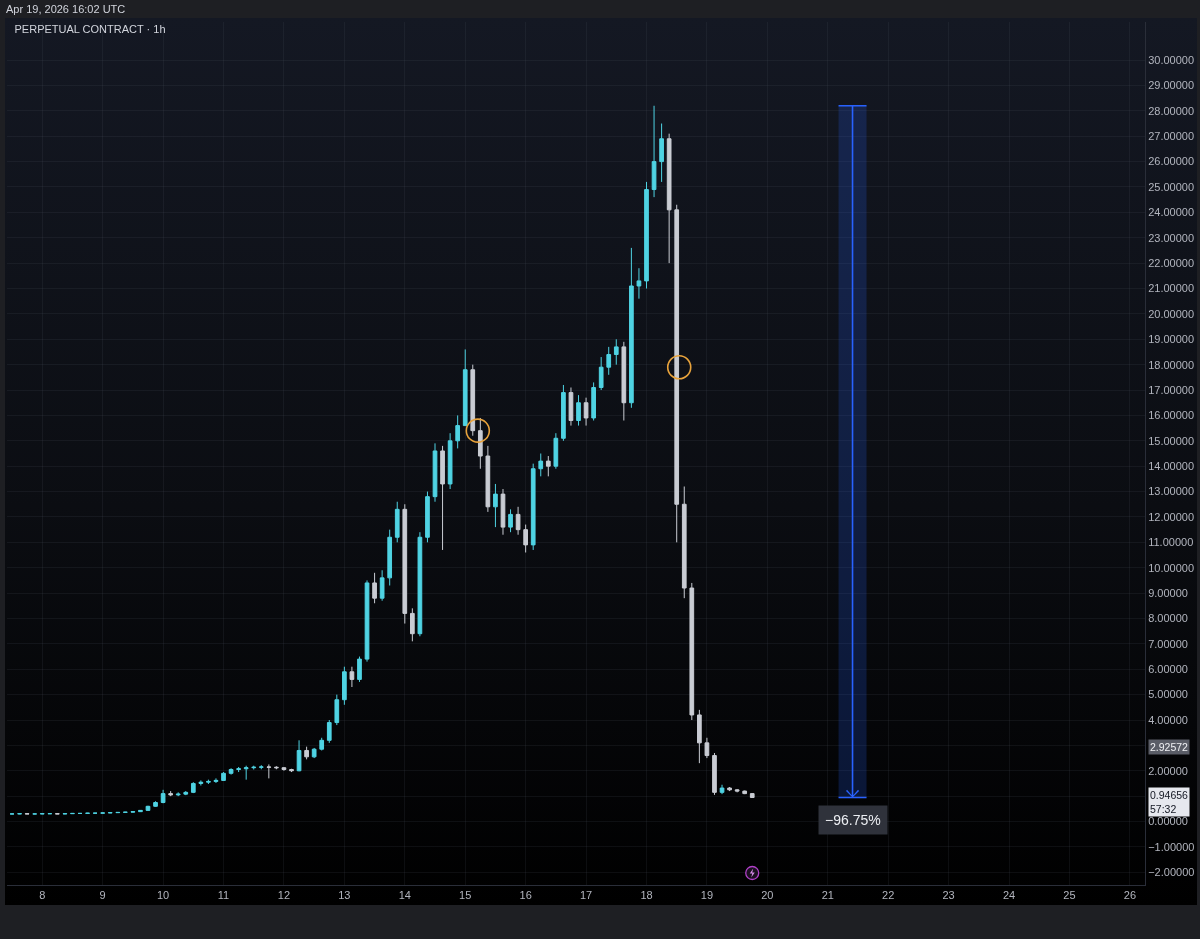 This screenshot has width=1200, height=939. What do you see at coordinates (707, 895) in the screenshot?
I see `x-tick-label: 19` at bounding box center [707, 895].